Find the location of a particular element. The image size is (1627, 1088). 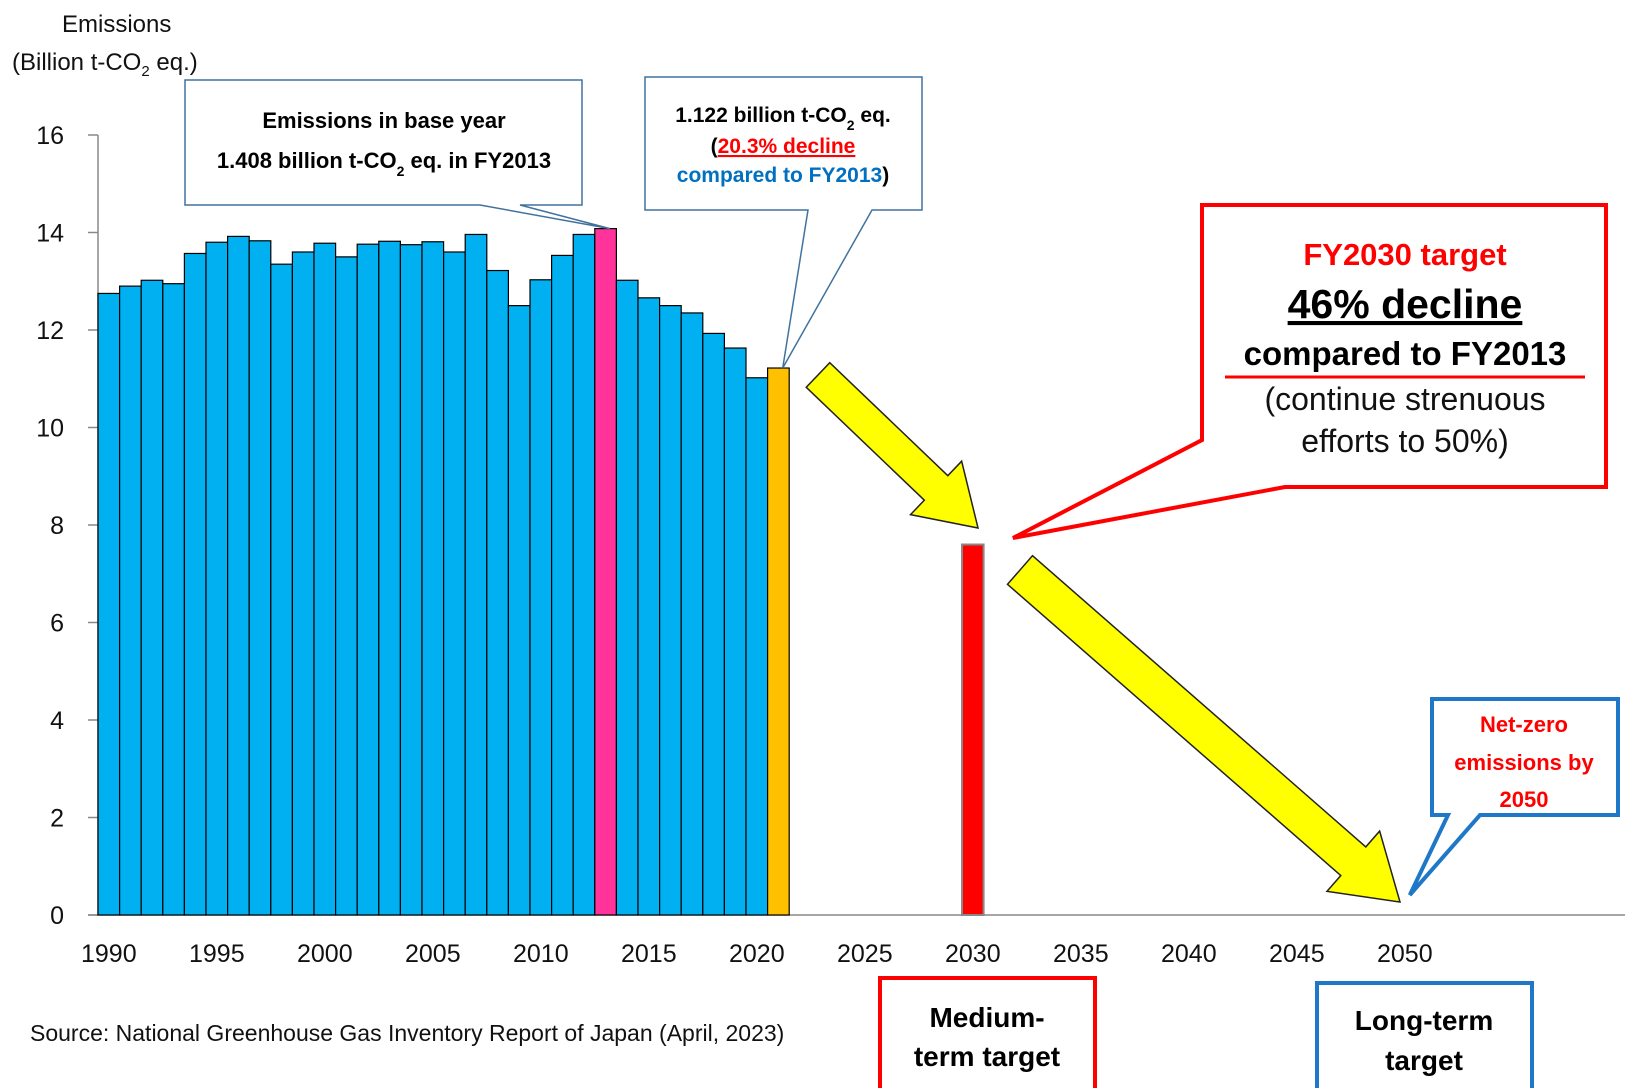

bar-2014 is located at coordinates (627, 597).